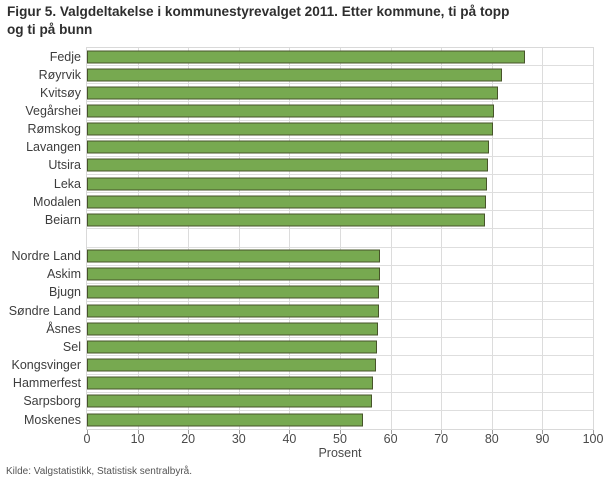 Image resolution: width=610 pixels, height=488 pixels. What do you see at coordinates (542, 439) in the screenshot?
I see `x-tick-label: 90` at bounding box center [542, 439].